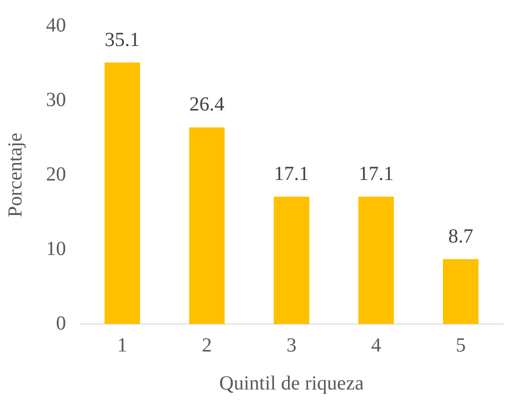 The image size is (513, 400). What do you see at coordinates (56, 174) in the screenshot?
I see `y-tick-label: 20` at bounding box center [56, 174].